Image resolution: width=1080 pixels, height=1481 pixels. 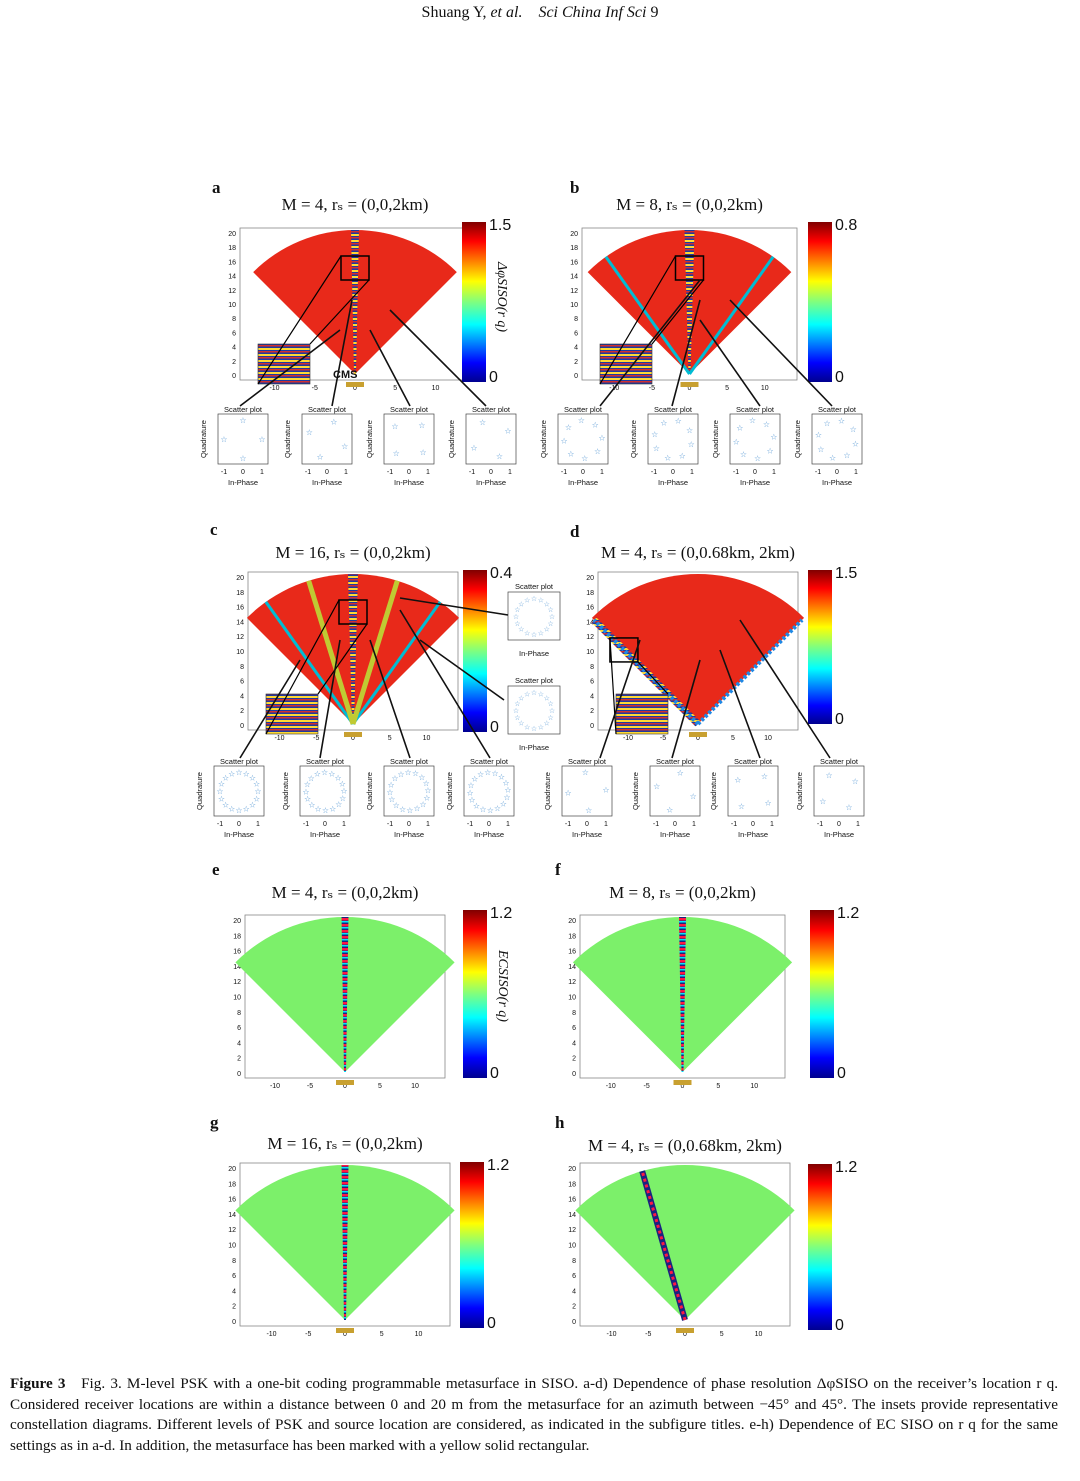 I want to click on main-beam, so click(x=682, y=994).